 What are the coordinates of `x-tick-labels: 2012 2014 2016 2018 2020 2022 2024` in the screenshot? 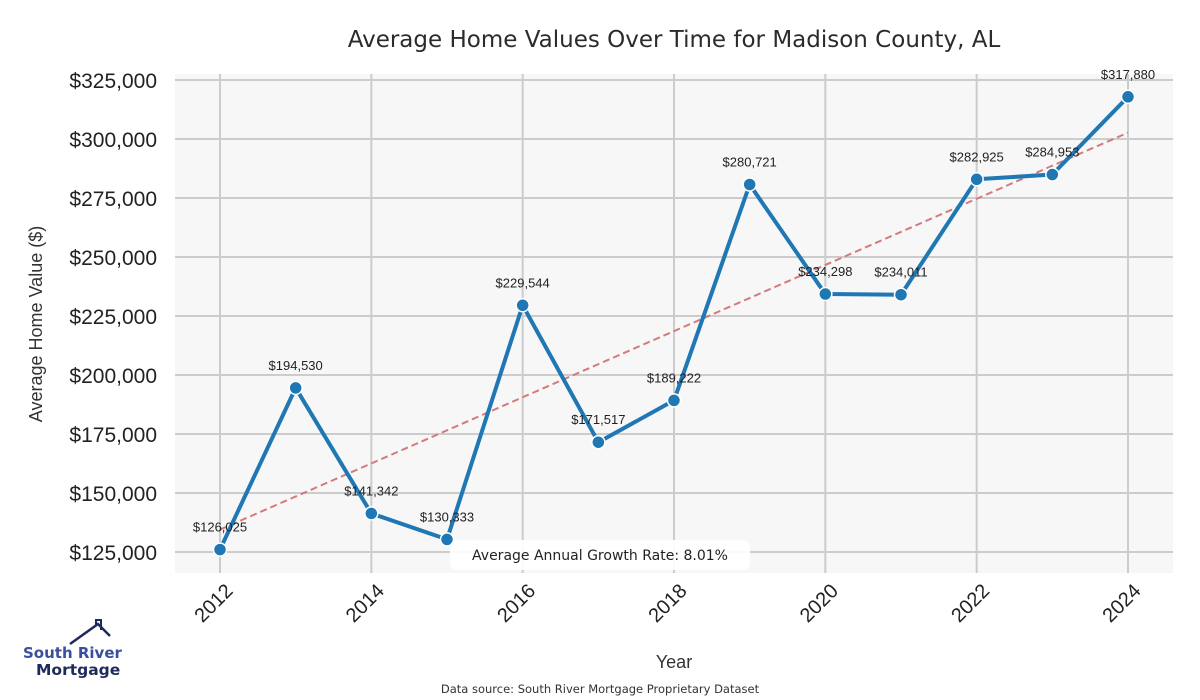 It's located at (668, 603).